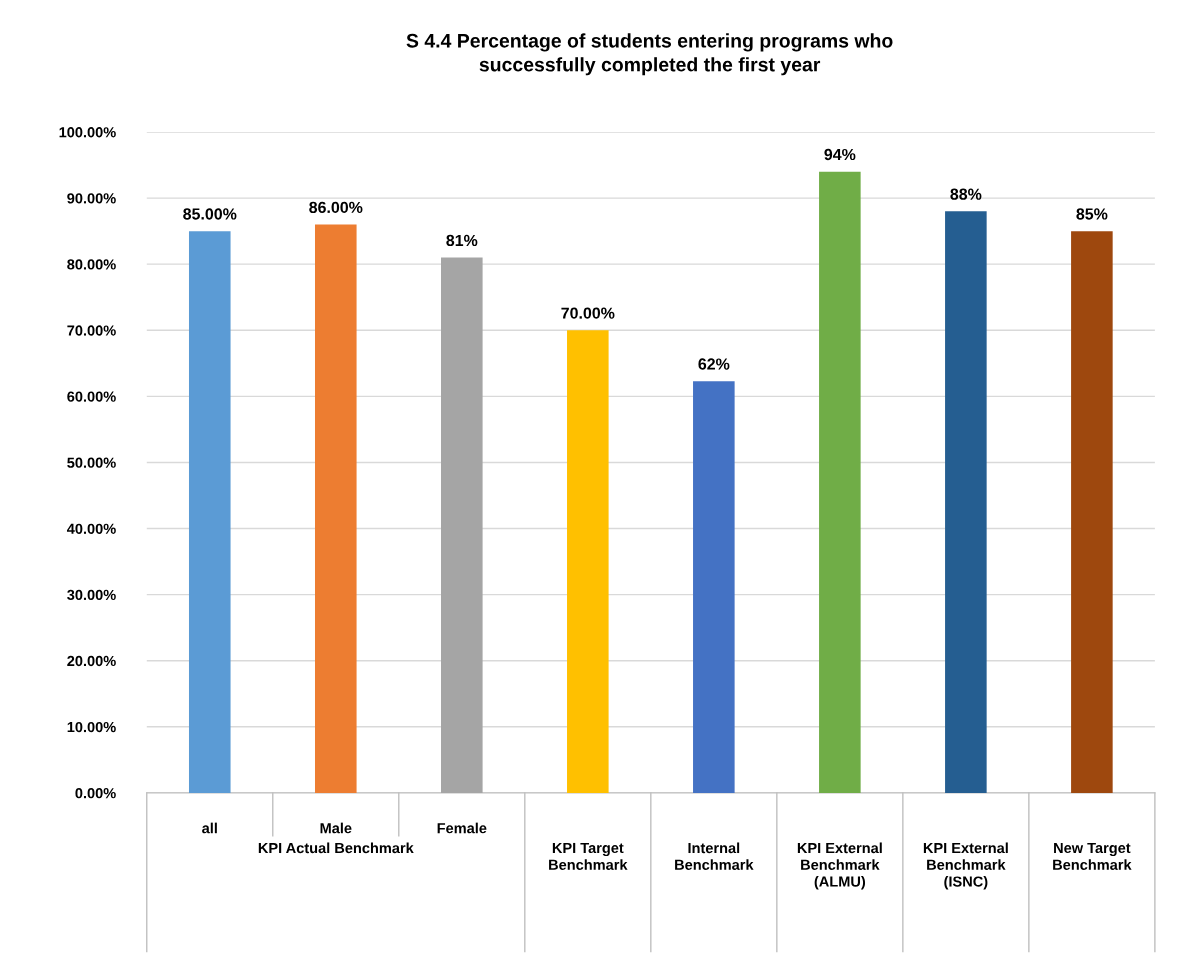  I want to click on data-label: 81%, so click(462, 240).